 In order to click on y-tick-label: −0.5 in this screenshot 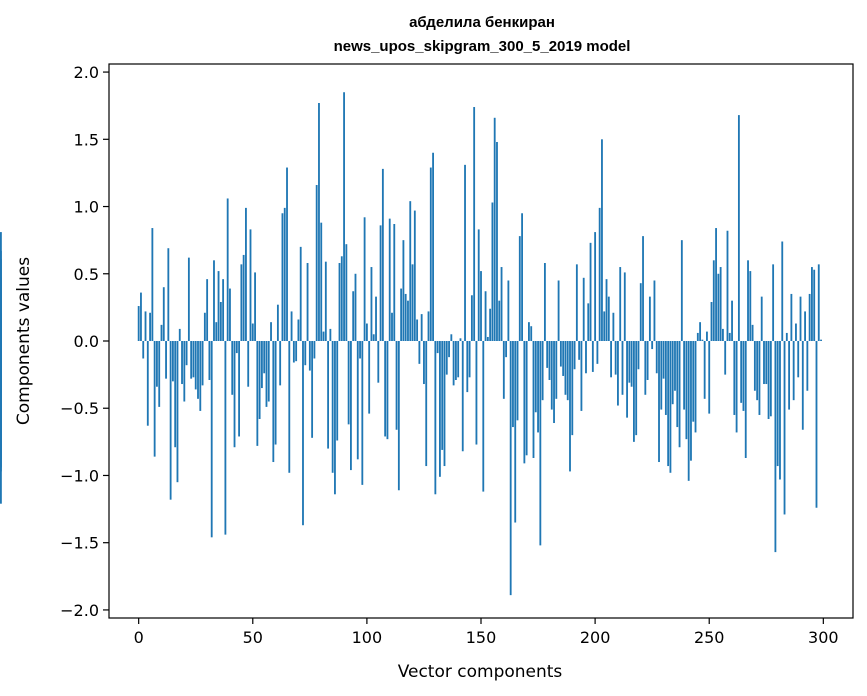, I will do `click(79, 408)`.